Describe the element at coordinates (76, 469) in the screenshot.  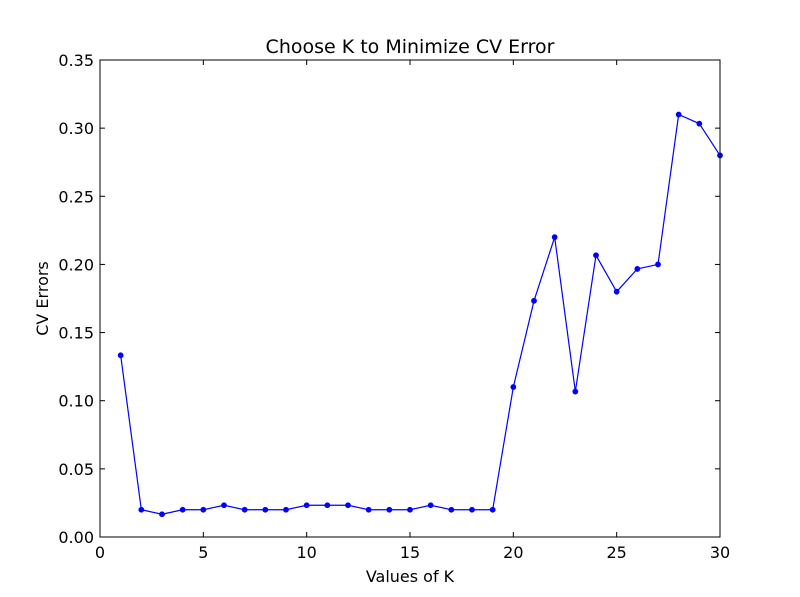
I see `y-tick-label: 0.05` at that location.